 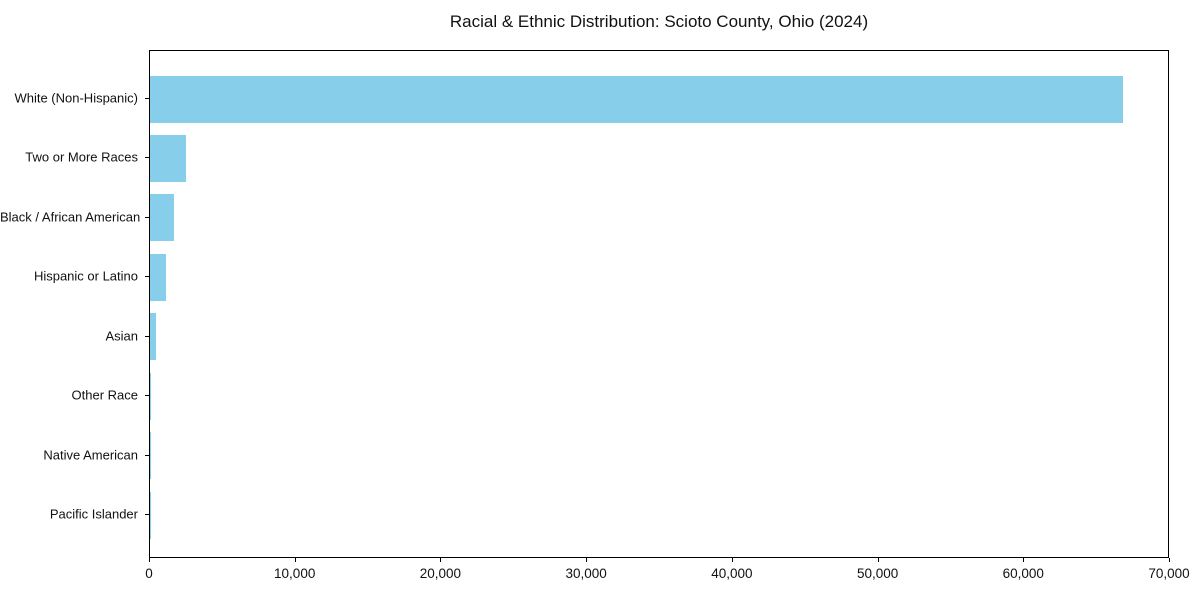 I want to click on y-axis-category-label: Other Race, so click(x=104, y=395).